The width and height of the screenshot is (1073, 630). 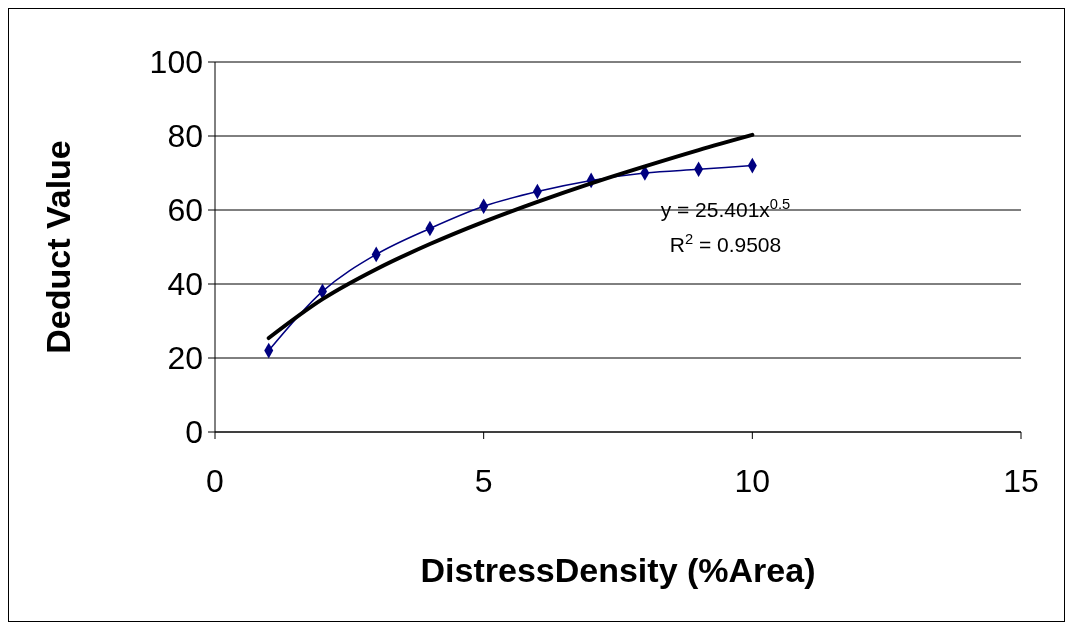 What do you see at coordinates (185, 284) in the screenshot?
I see `y-tick-label: 40` at bounding box center [185, 284].